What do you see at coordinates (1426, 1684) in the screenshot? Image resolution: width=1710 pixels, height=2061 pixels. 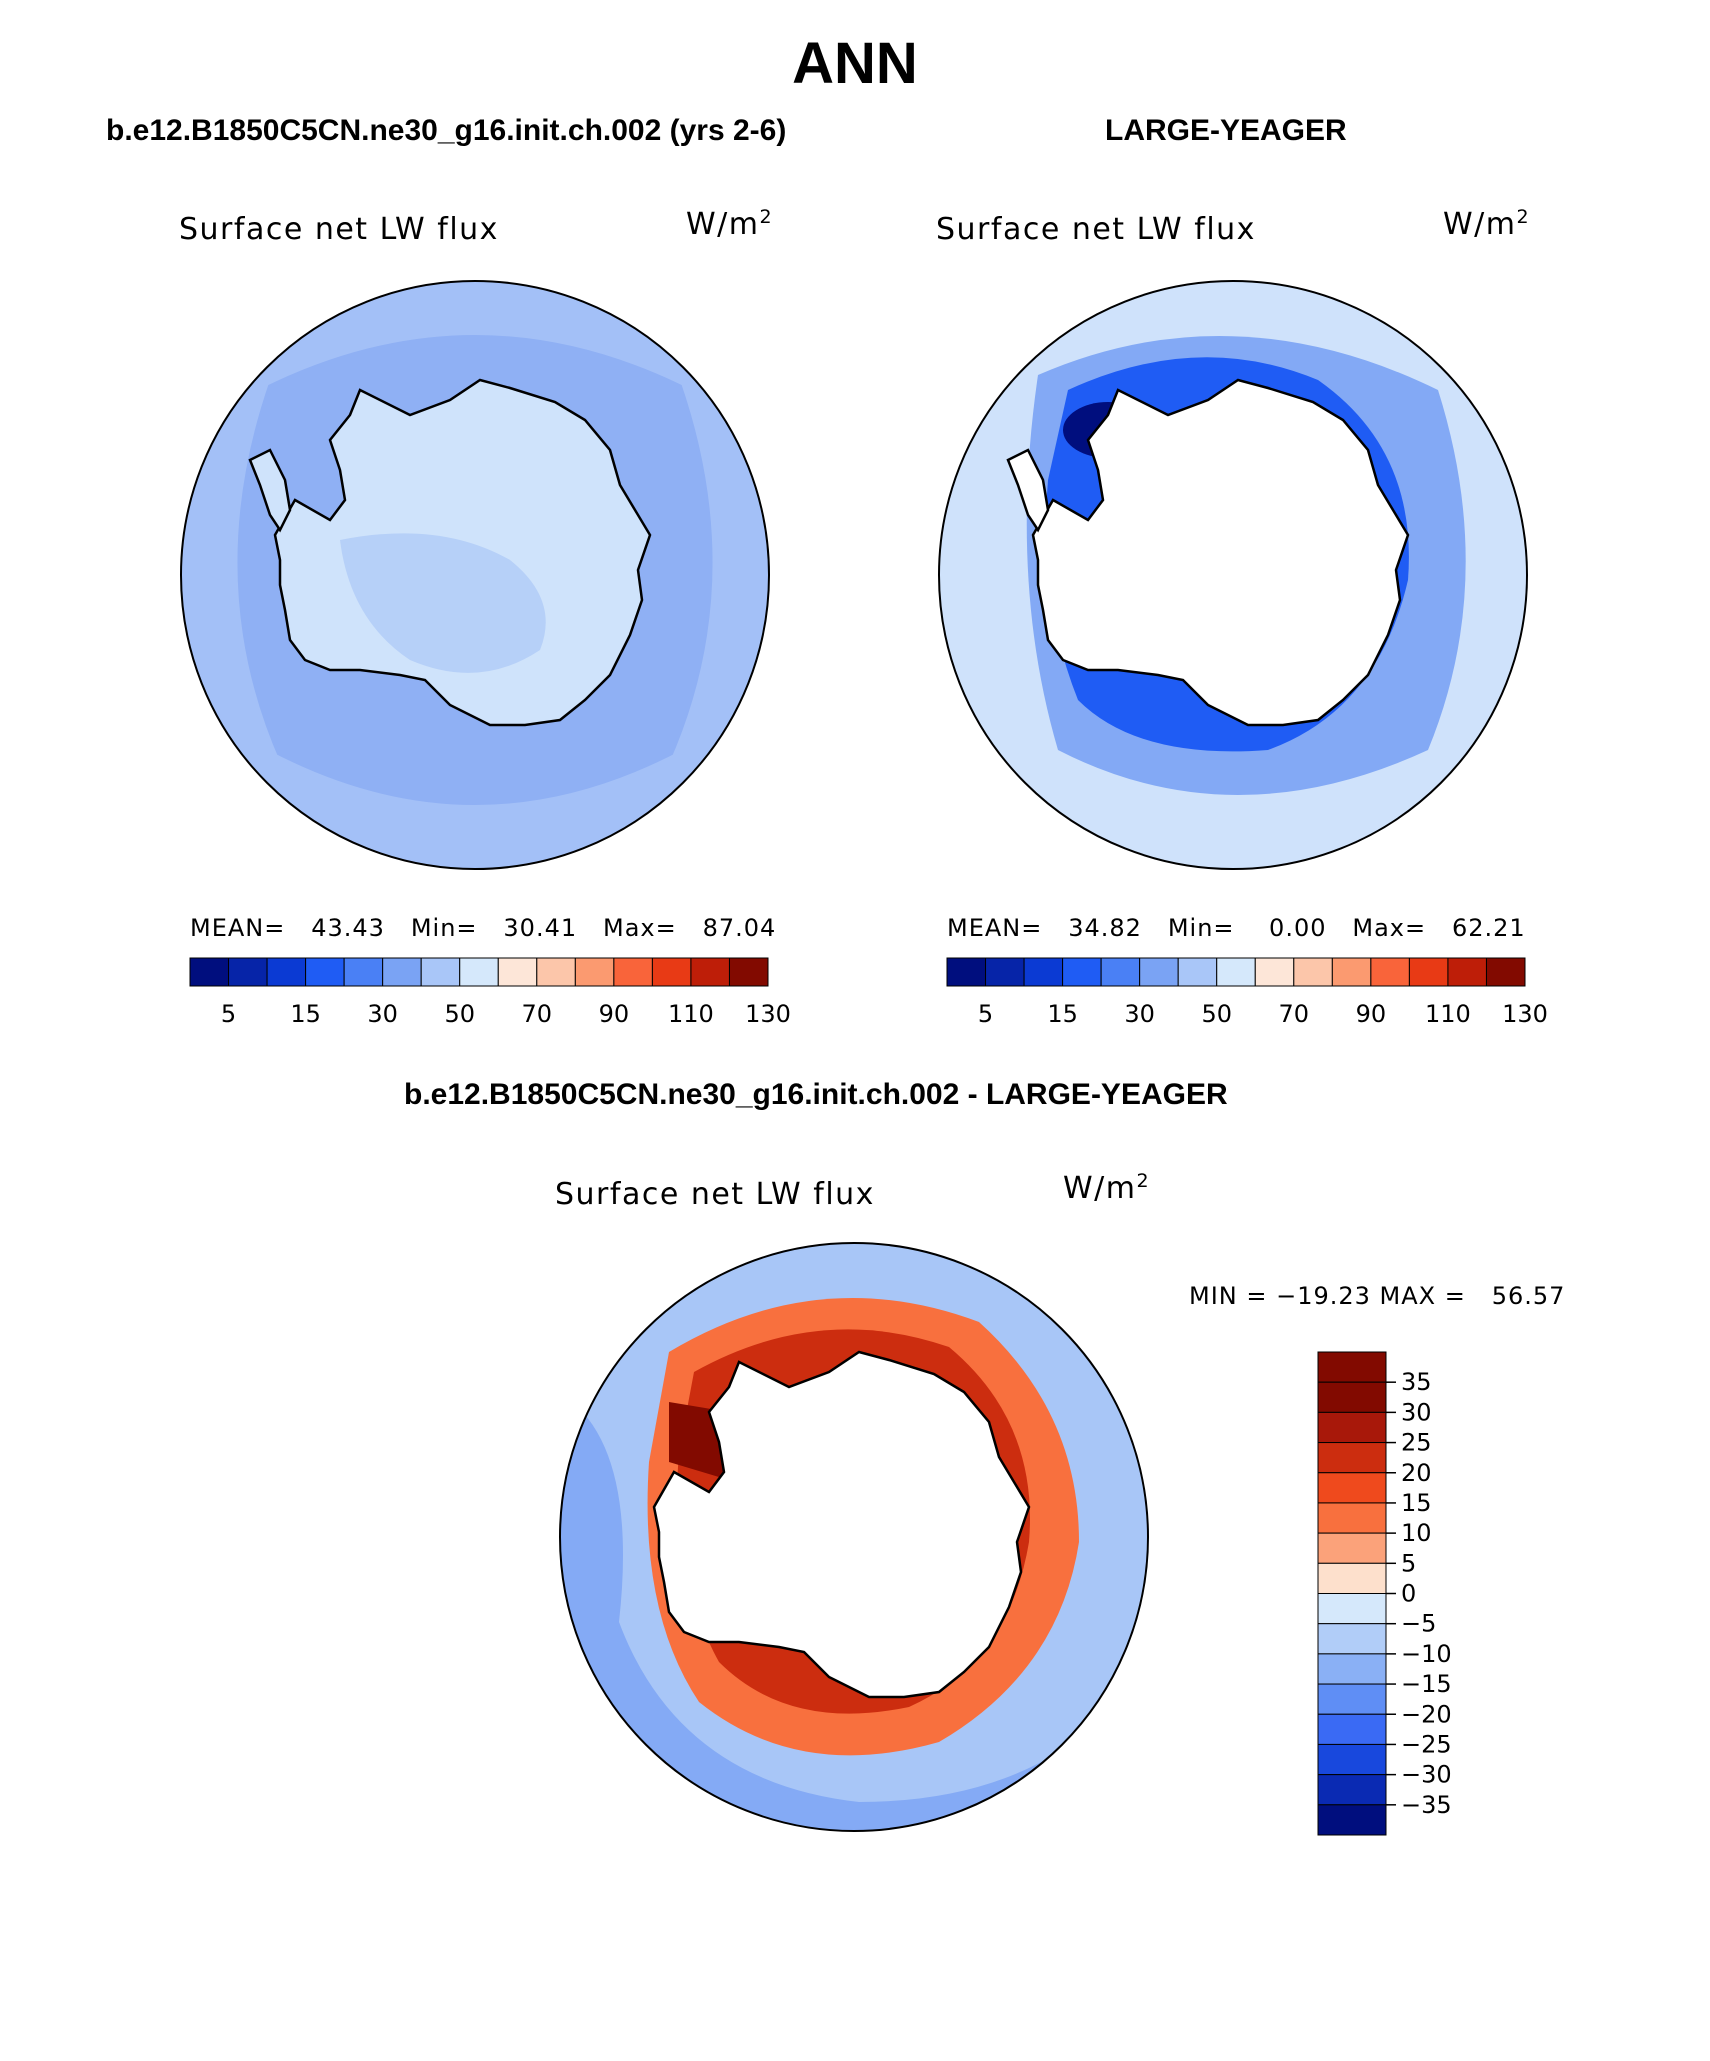 I see `diff-colorbar-tick-label: −15` at bounding box center [1426, 1684].